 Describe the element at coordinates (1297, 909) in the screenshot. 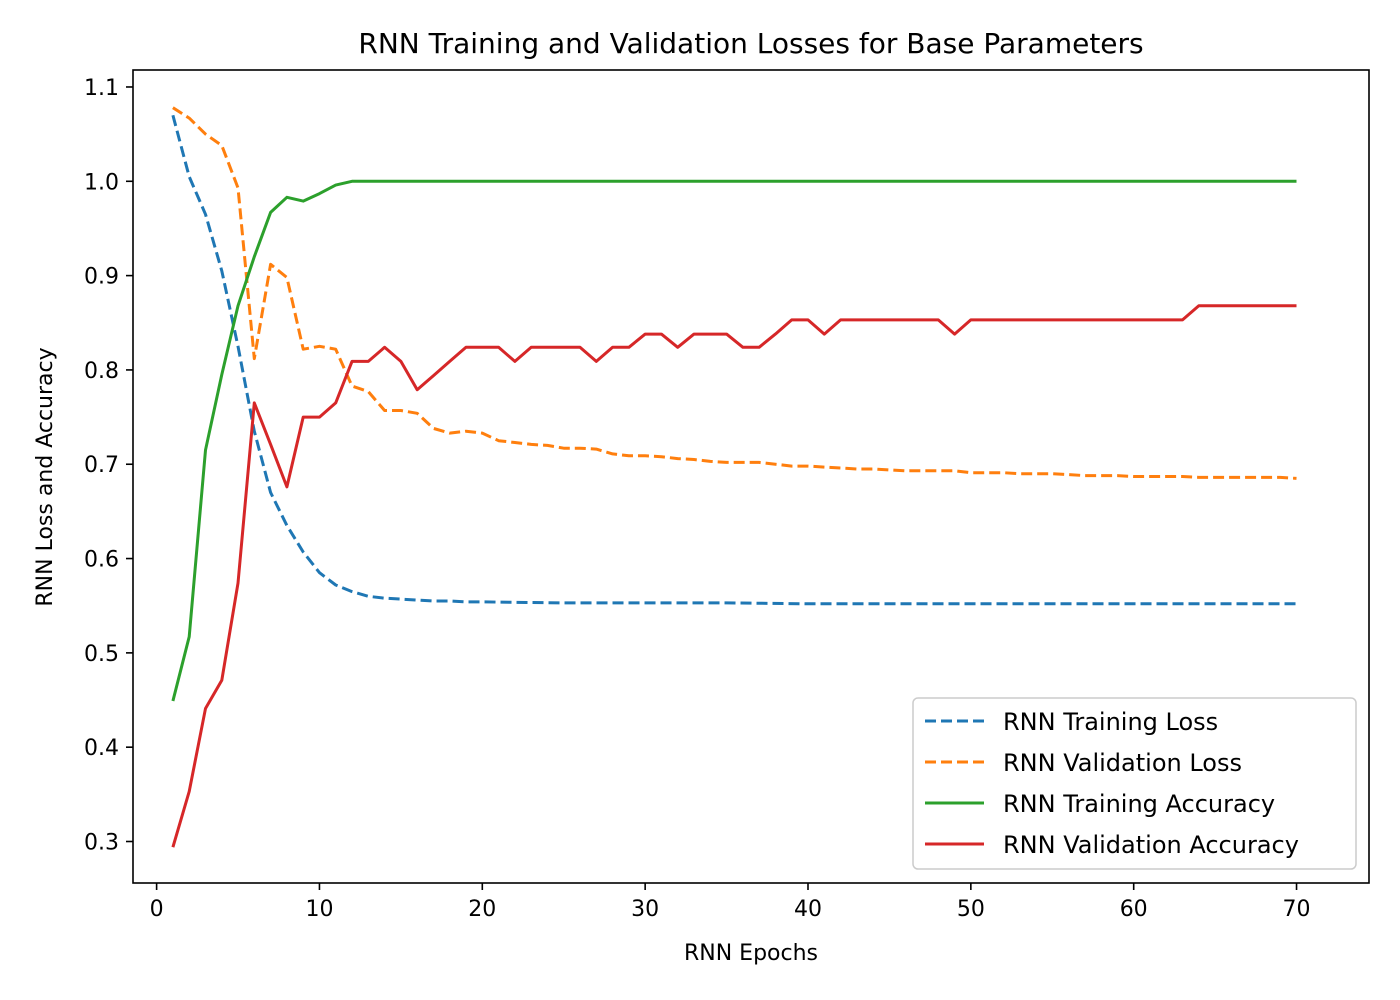

I see `x-tick-label: 70` at that location.